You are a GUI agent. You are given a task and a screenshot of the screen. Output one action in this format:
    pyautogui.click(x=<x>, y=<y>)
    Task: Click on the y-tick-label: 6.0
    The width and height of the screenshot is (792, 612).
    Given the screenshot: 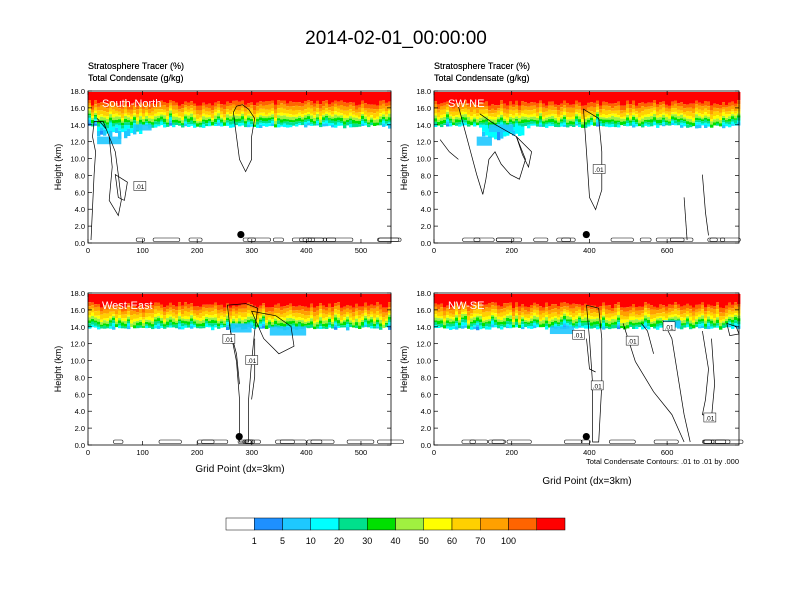 What is the action you would take?
    pyautogui.click(x=426, y=394)
    